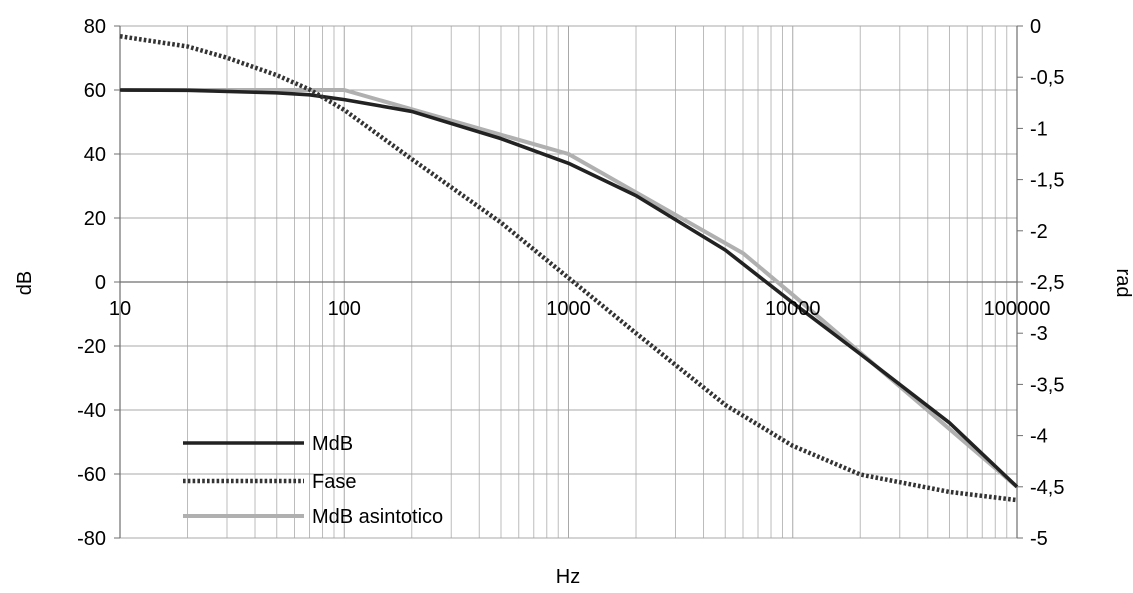 The height and width of the screenshot is (593, 1133). What do you see at coordinates (1047, 385) in the screenshot?
I see `y2-tick-label: -3,5` at bounding box center [1047, 385].